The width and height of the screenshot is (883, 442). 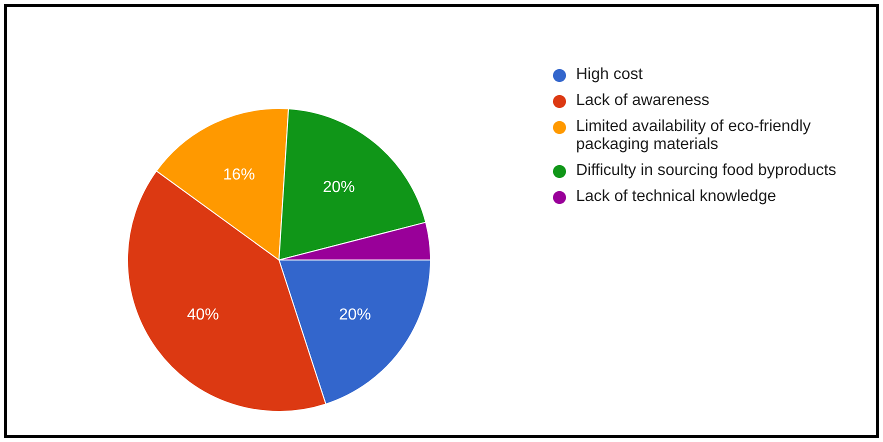 I want to click on legend-label: Difficulty in sourcing food byproducts, so click(x=706, y=171).